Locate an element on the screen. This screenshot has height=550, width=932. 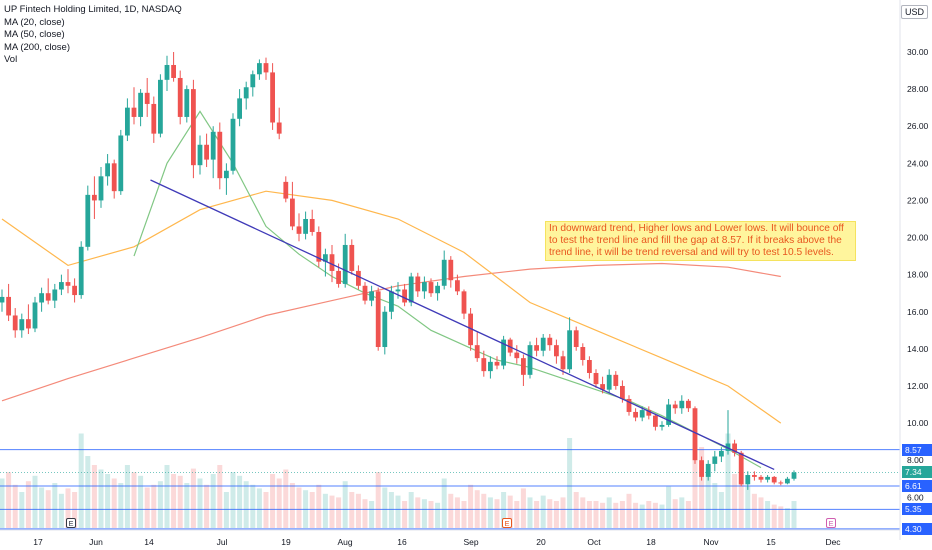
y-tick-label: 26.00 is located at coordinates (918, 126).